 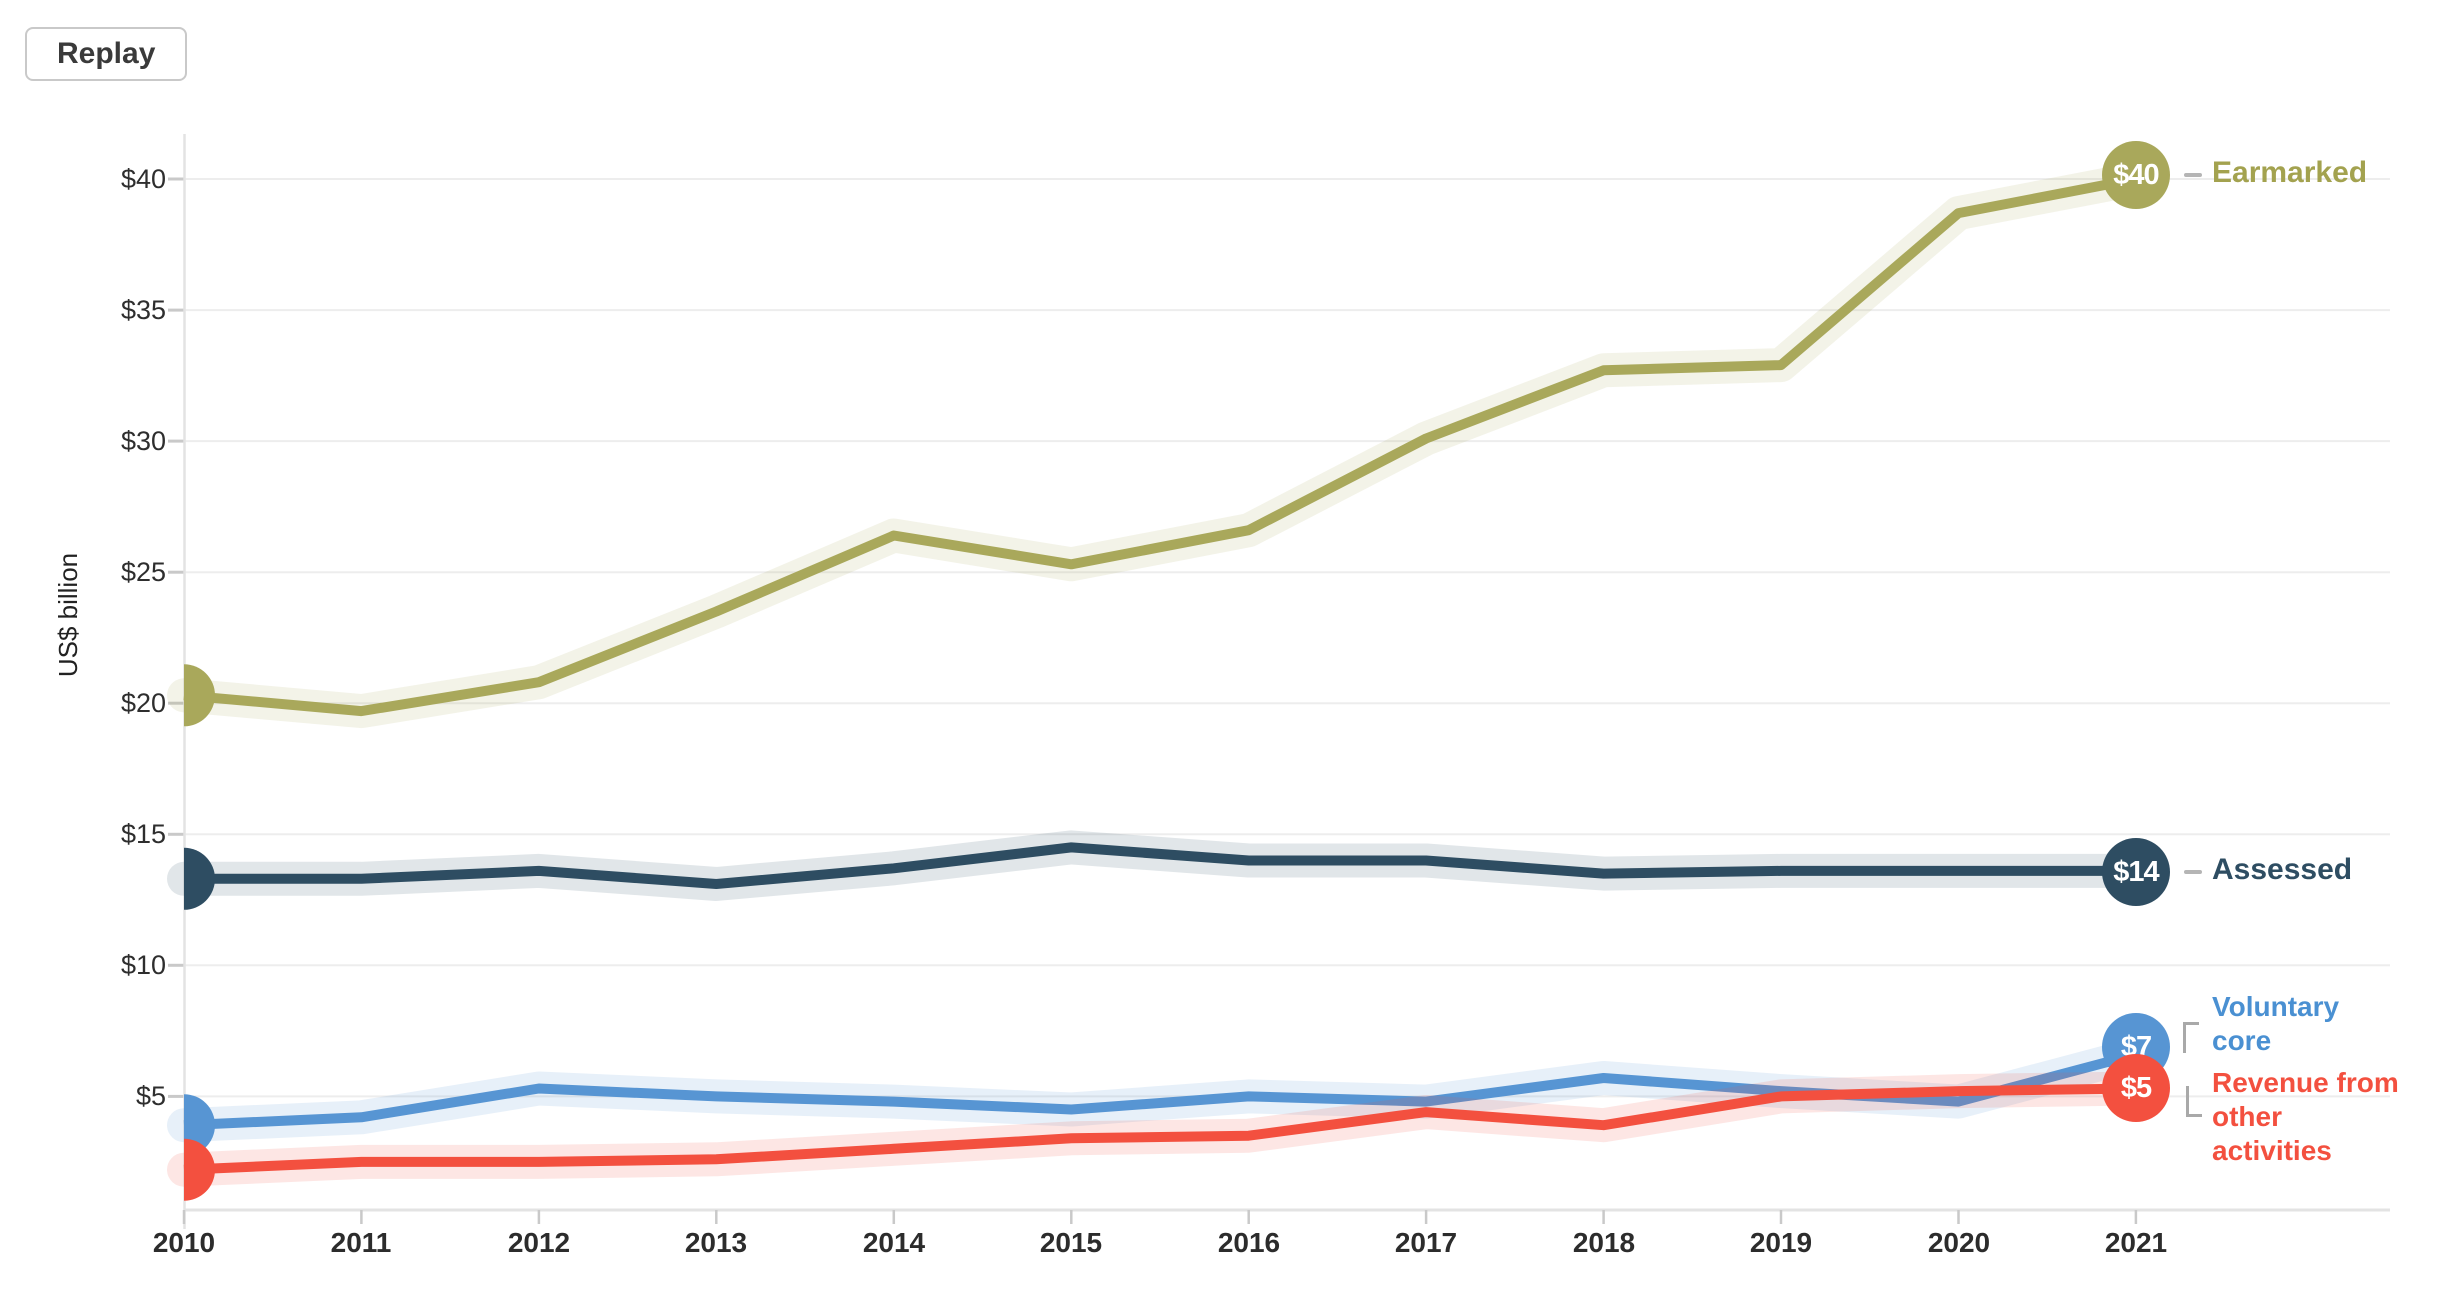 I want to click on x-tick-label: 2021, so click(x=2136, y=1242).